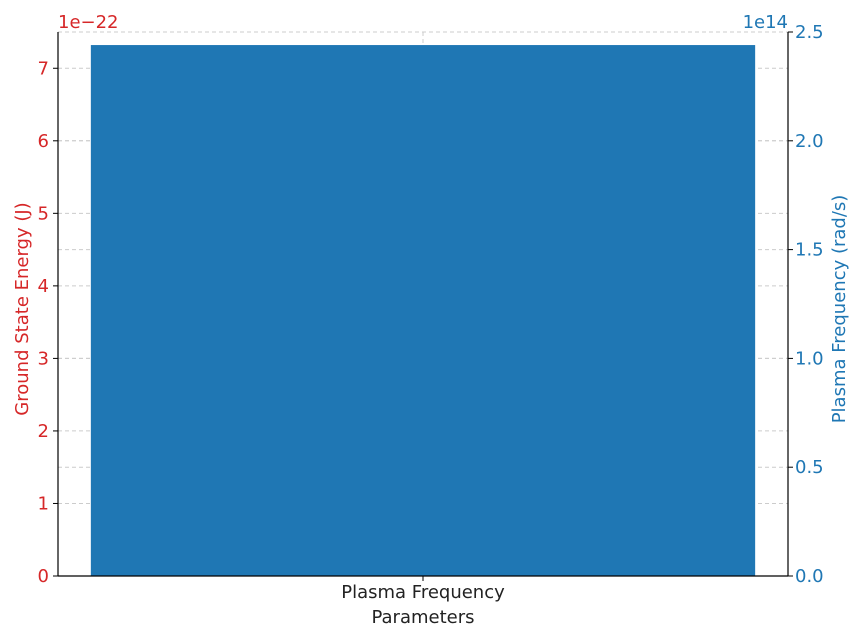  What do you see at coordinates (22, 308) in the screenshot?
I see `left-axis-label: Ground State Energy (J)` at bounding box center [22, 308].